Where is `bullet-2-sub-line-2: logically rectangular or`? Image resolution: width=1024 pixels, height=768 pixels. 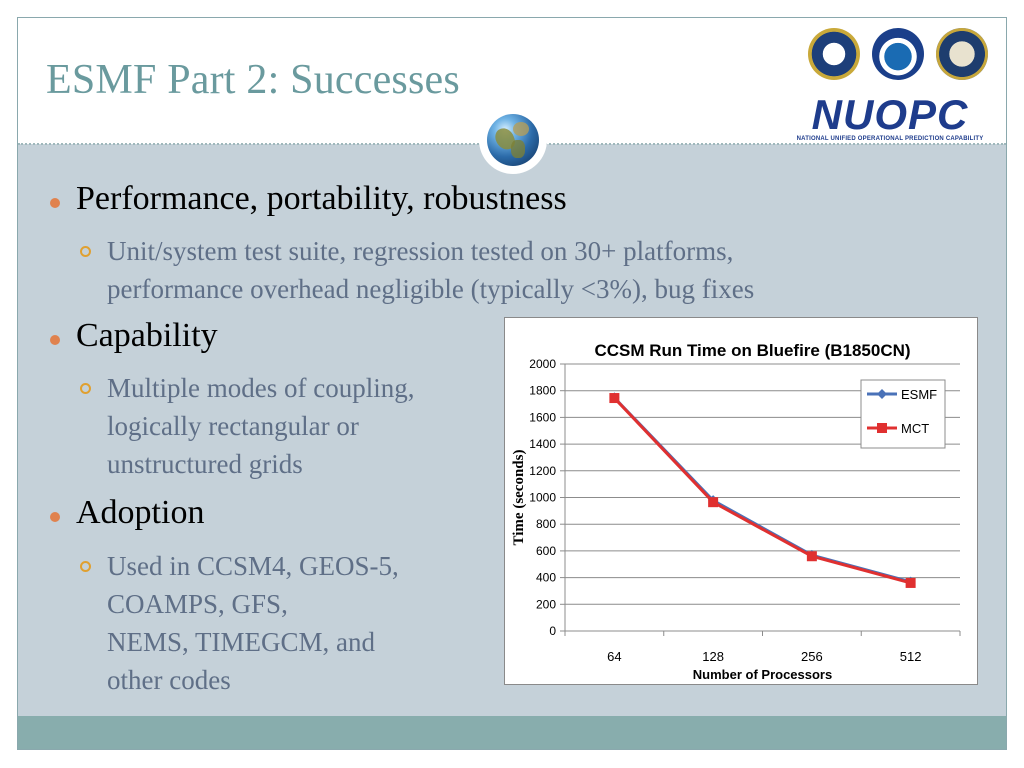 bullet-2-sub-line-2: logically rectangular or is located at coordinates (233, 426).